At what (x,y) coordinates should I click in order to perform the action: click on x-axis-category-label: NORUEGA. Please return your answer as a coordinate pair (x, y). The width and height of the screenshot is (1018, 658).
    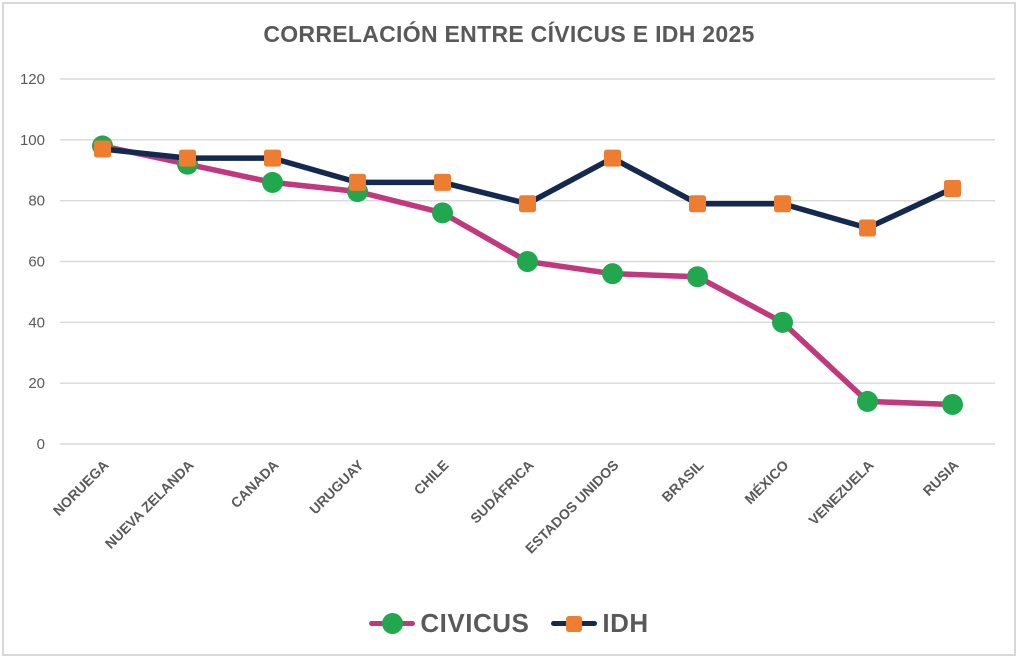
    Looking at the image, I should click on (81, 488).